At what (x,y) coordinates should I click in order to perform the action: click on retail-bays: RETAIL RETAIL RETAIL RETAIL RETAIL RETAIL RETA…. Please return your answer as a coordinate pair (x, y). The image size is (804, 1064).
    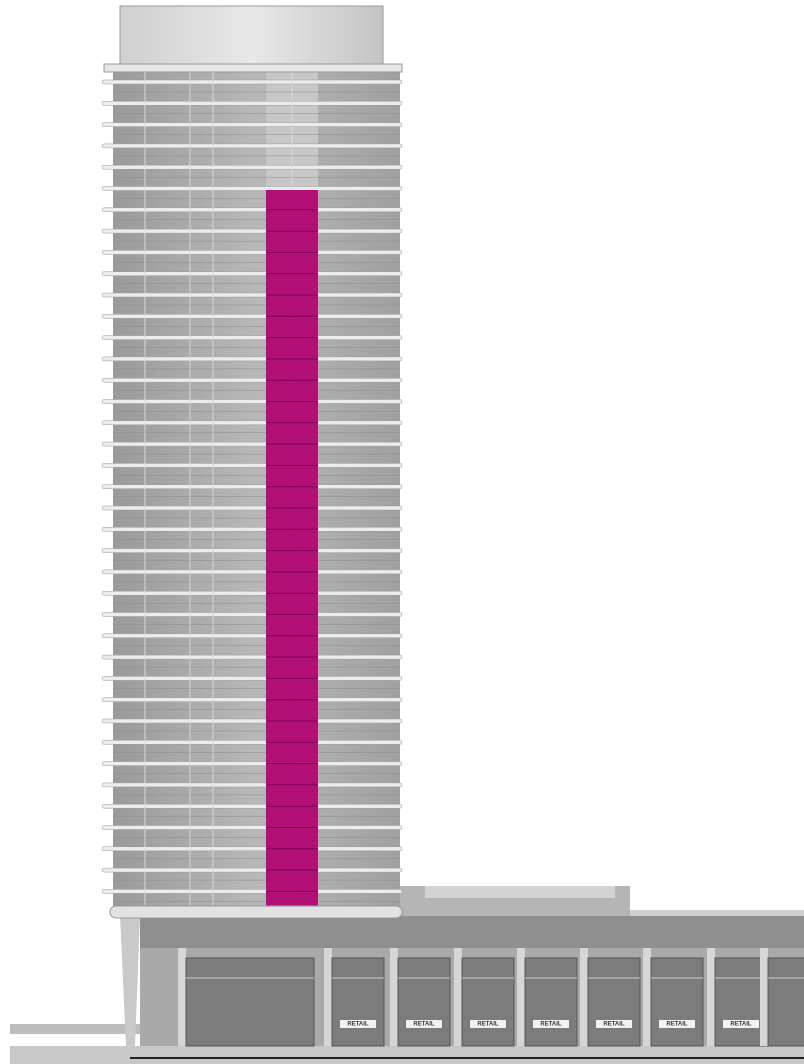
    Looking at the image, I should click on (491, 997).